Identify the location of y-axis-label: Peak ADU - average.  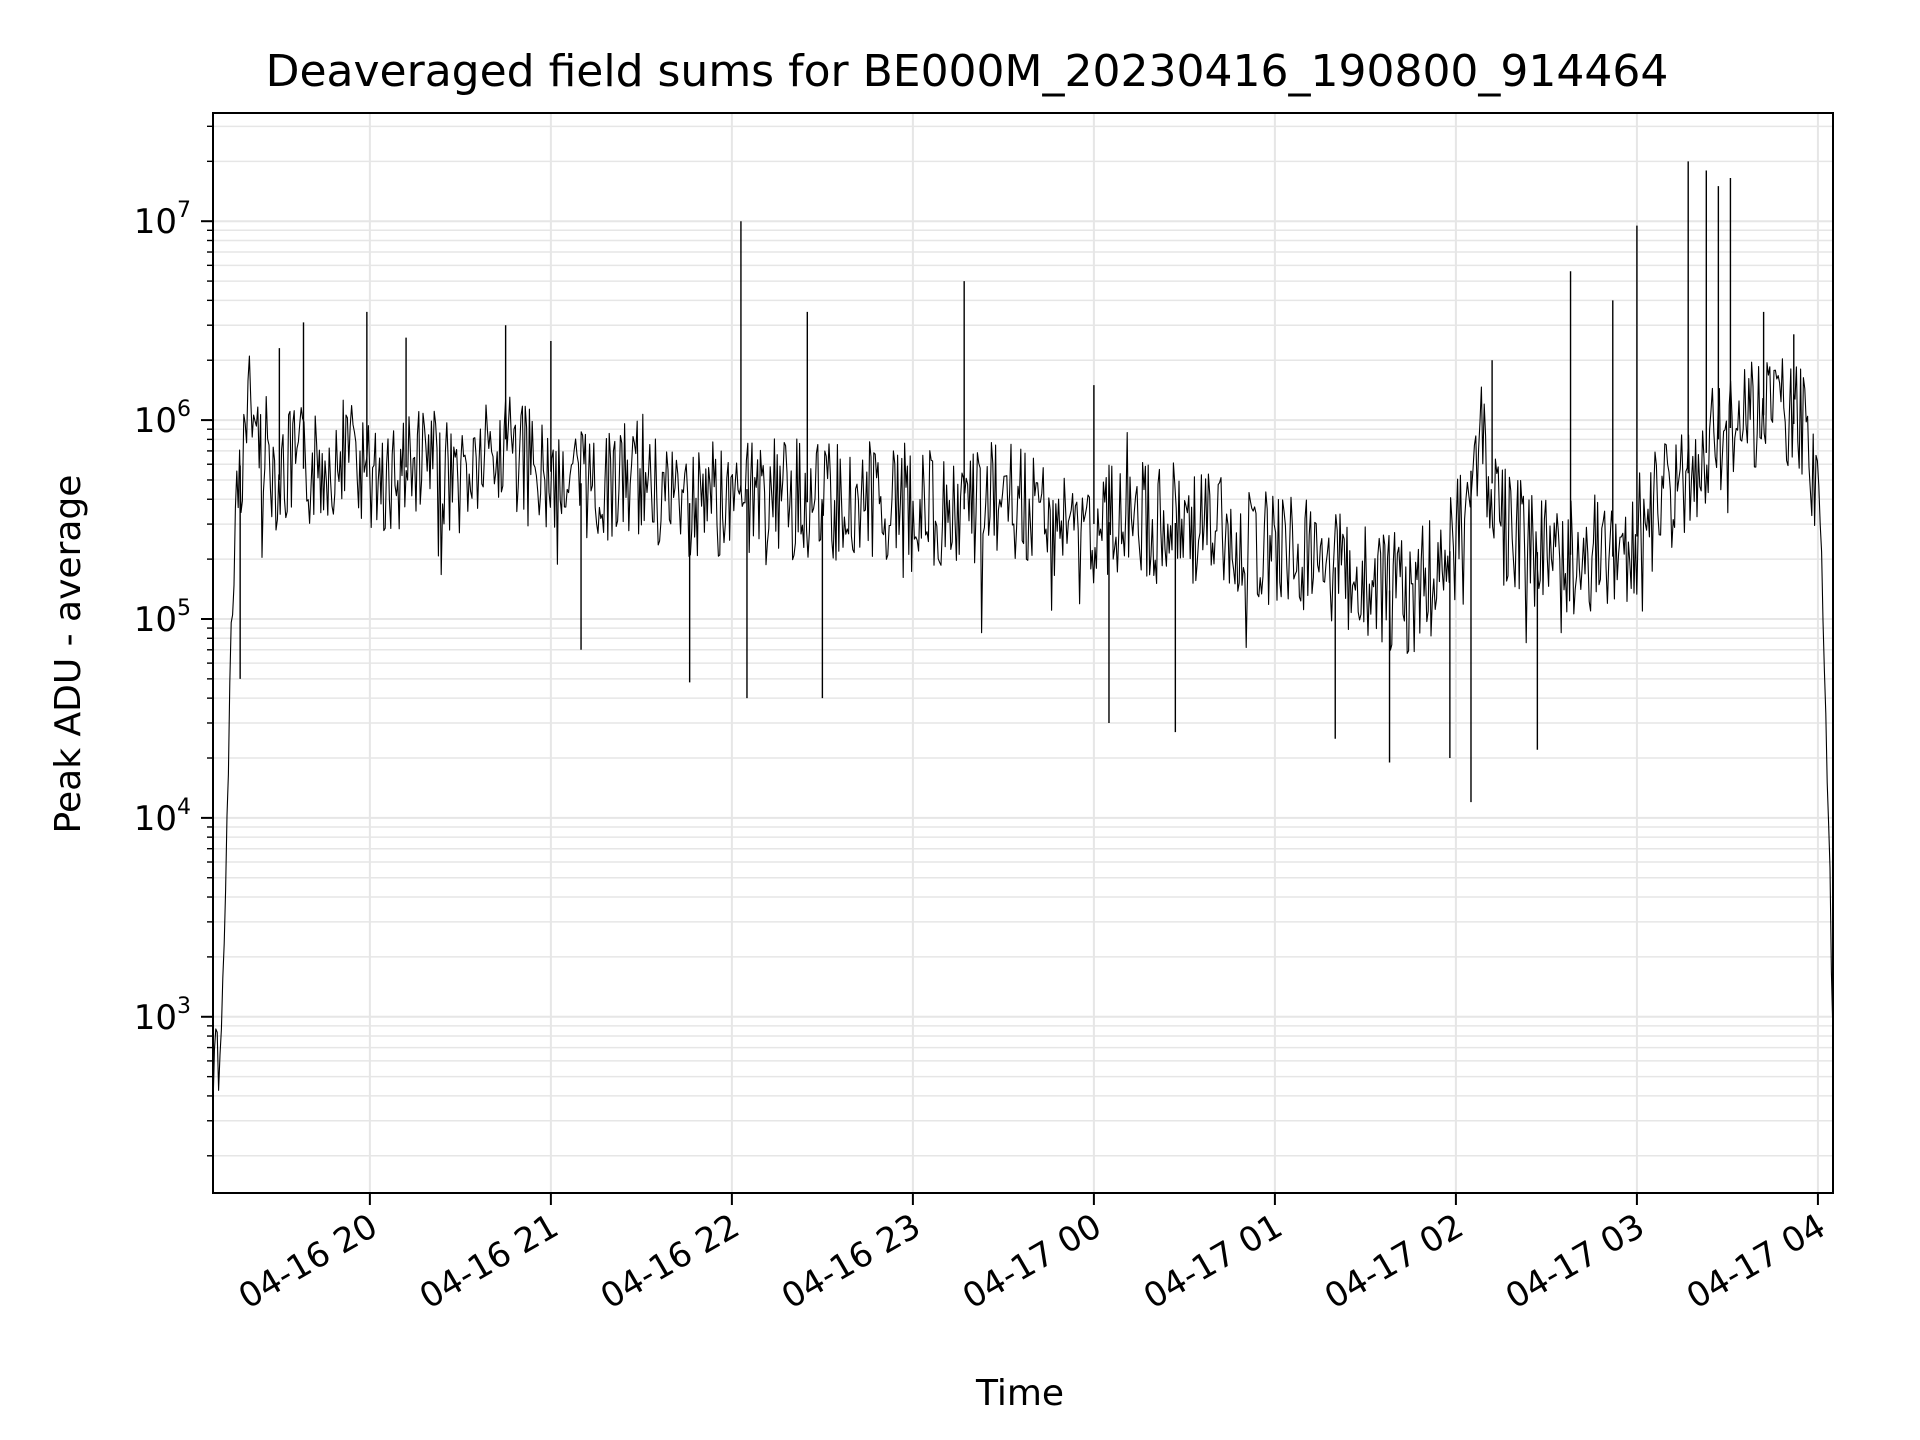
(68, 654).